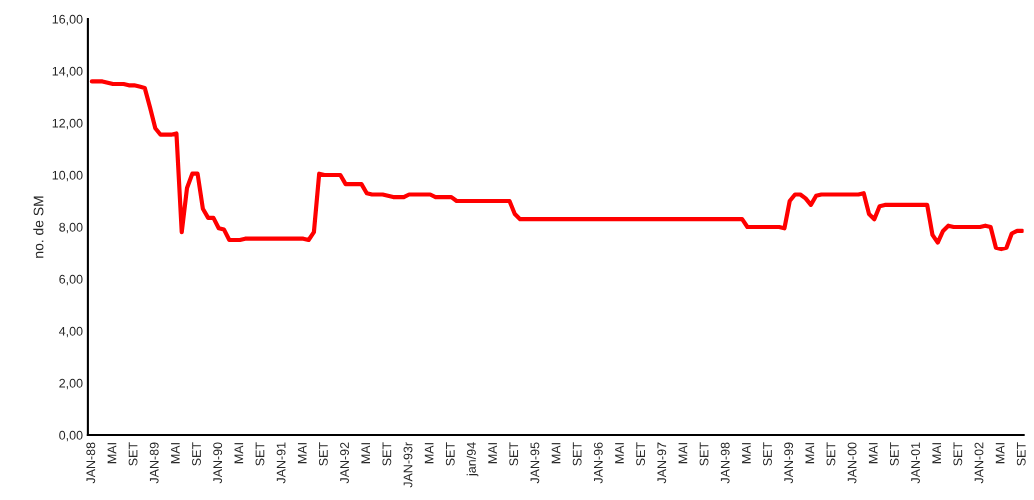 This screenshot has height=500, width=1034. Describe the element at coordinates (472, 459) in the screenshot. I see `x-tick-label: jan/94` at that location.